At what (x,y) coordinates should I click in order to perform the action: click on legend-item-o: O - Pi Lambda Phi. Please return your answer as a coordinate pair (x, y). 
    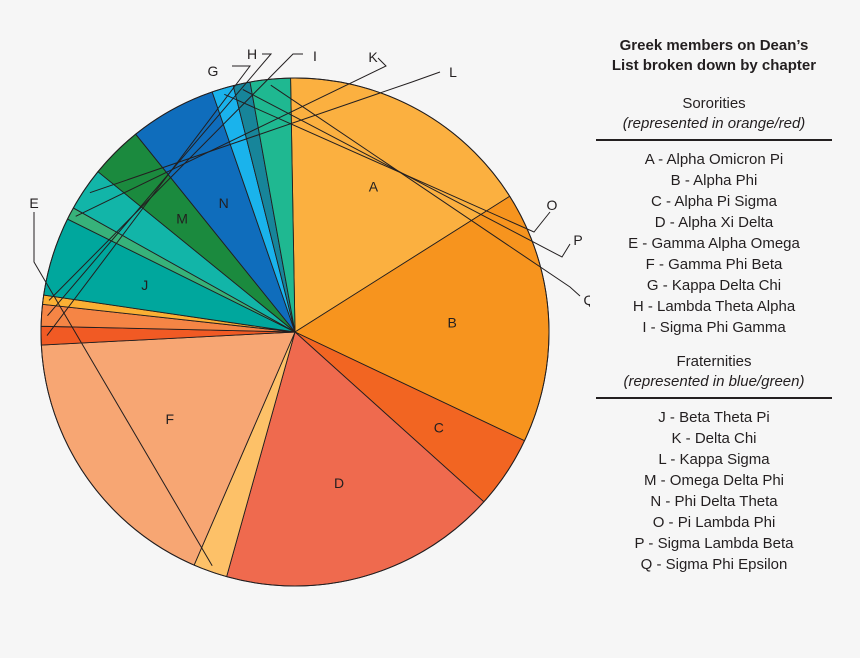
    Looking at the image, I should click on (714, 522).